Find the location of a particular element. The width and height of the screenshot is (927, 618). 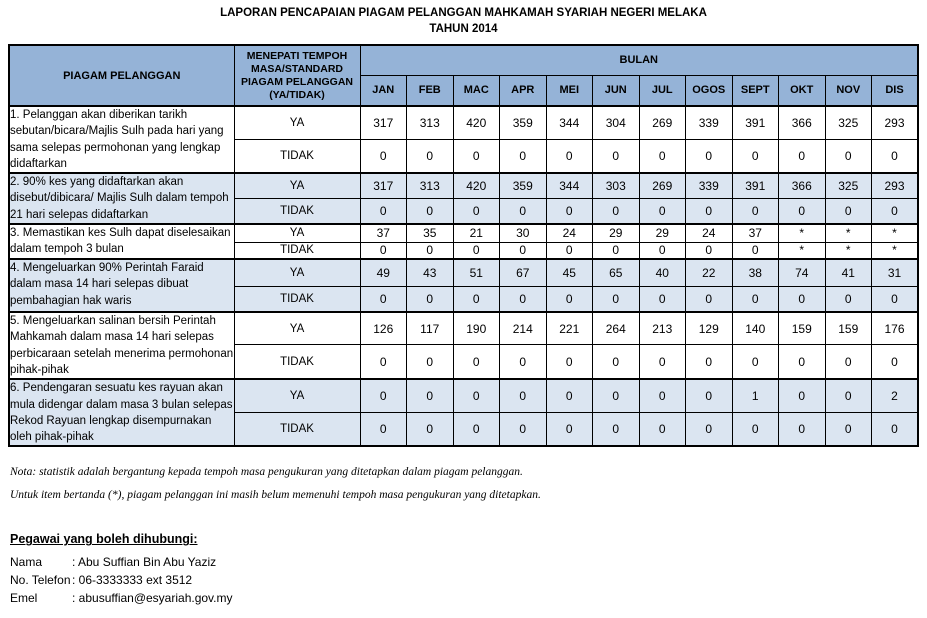

value-cell: 176 is located at coordinates (895, 328).